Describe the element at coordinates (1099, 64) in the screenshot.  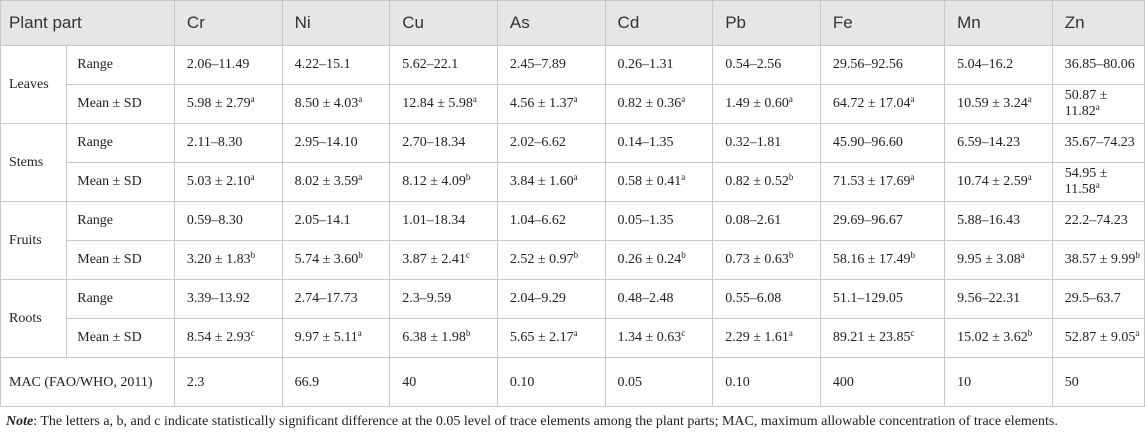
I see `cell-value: 36.85–80.06` at that location.